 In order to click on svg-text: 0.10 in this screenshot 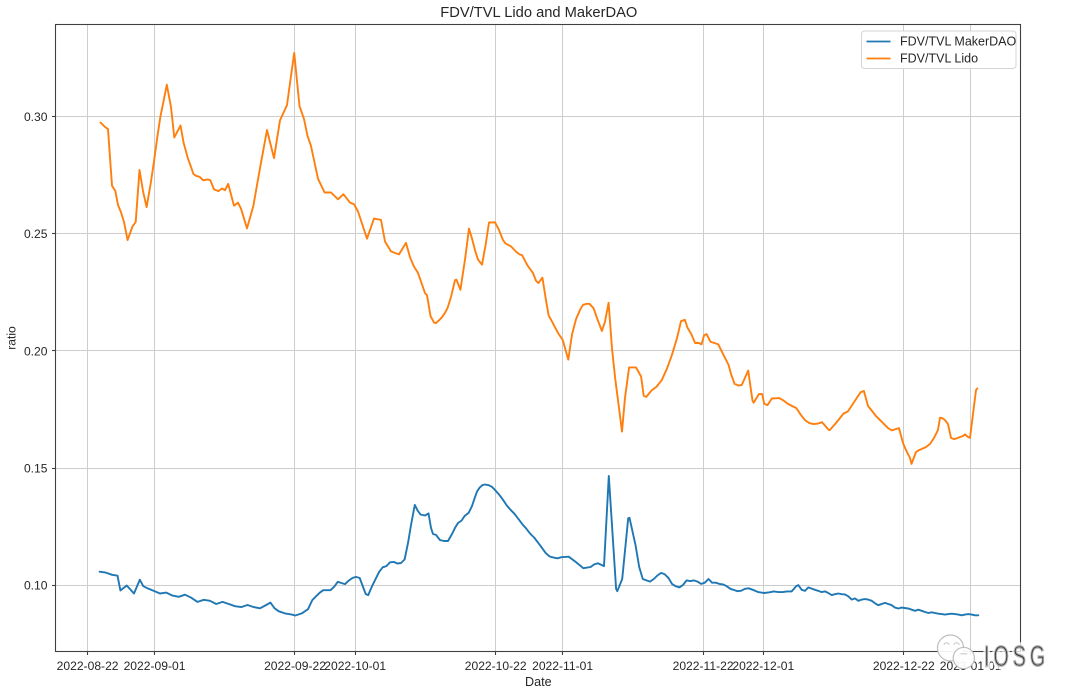, I will do `click(36, 586)`.